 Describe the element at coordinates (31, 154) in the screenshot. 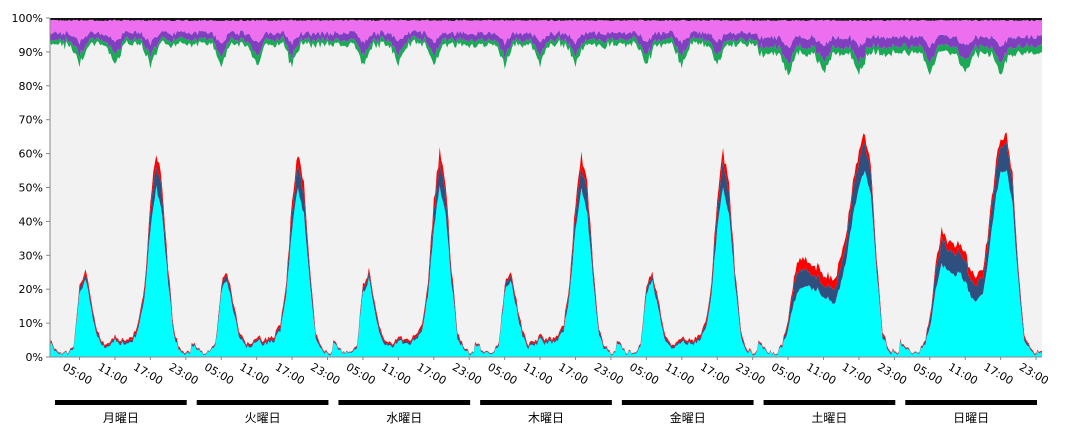

I see `y-tick-label: 60%` at that location.